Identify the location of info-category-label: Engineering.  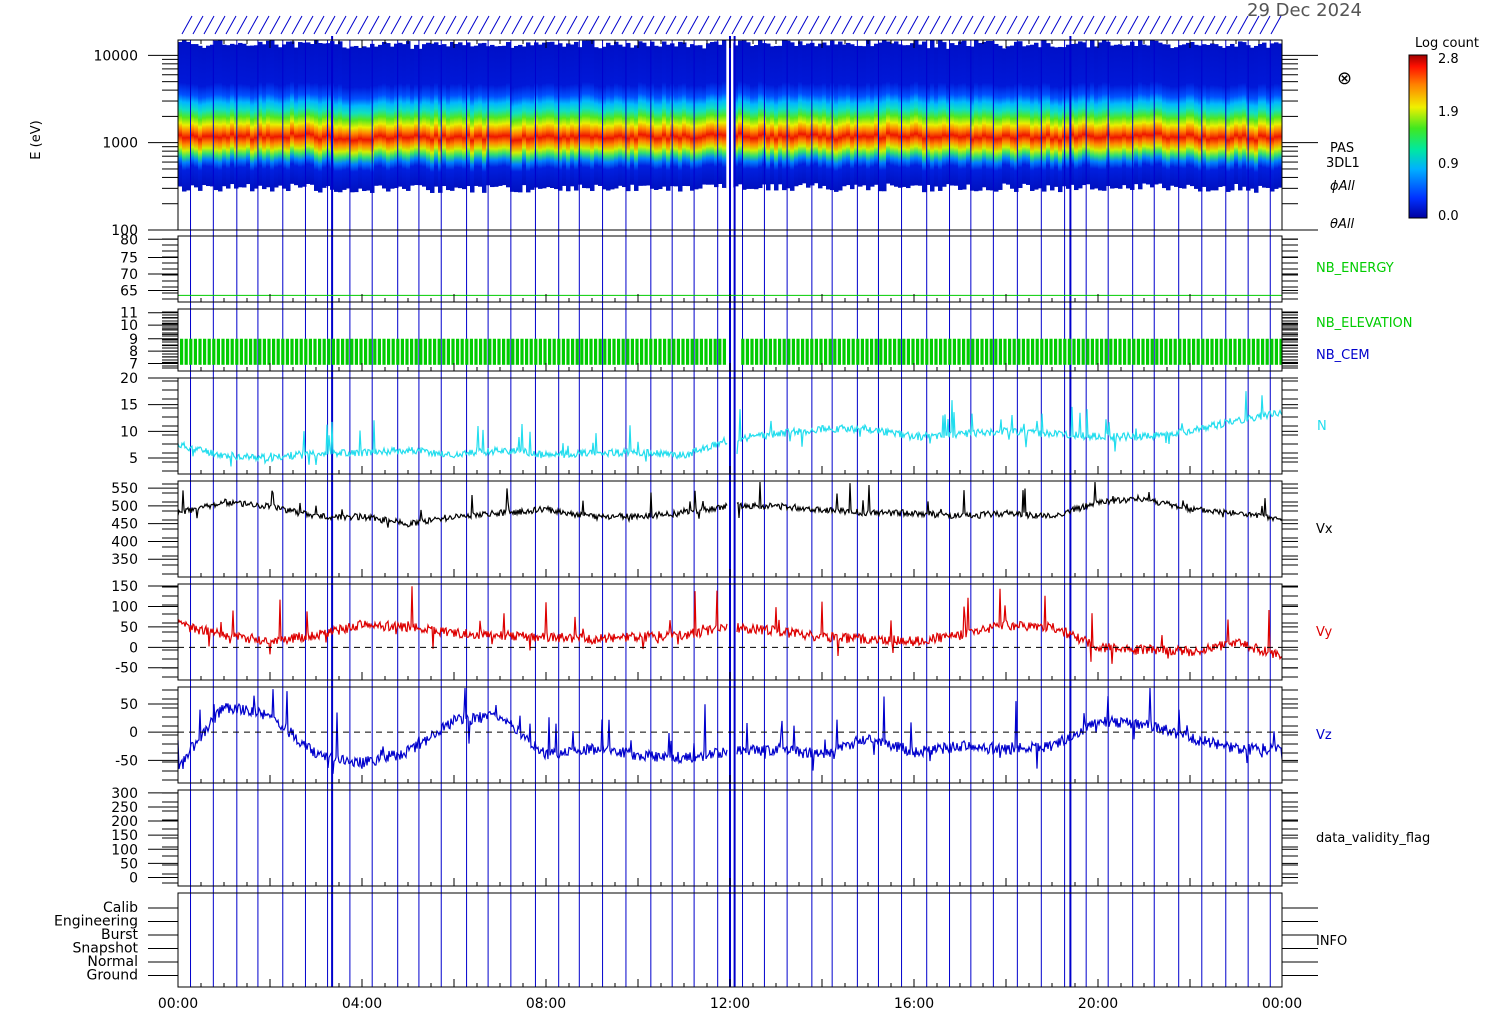
(96, 922).